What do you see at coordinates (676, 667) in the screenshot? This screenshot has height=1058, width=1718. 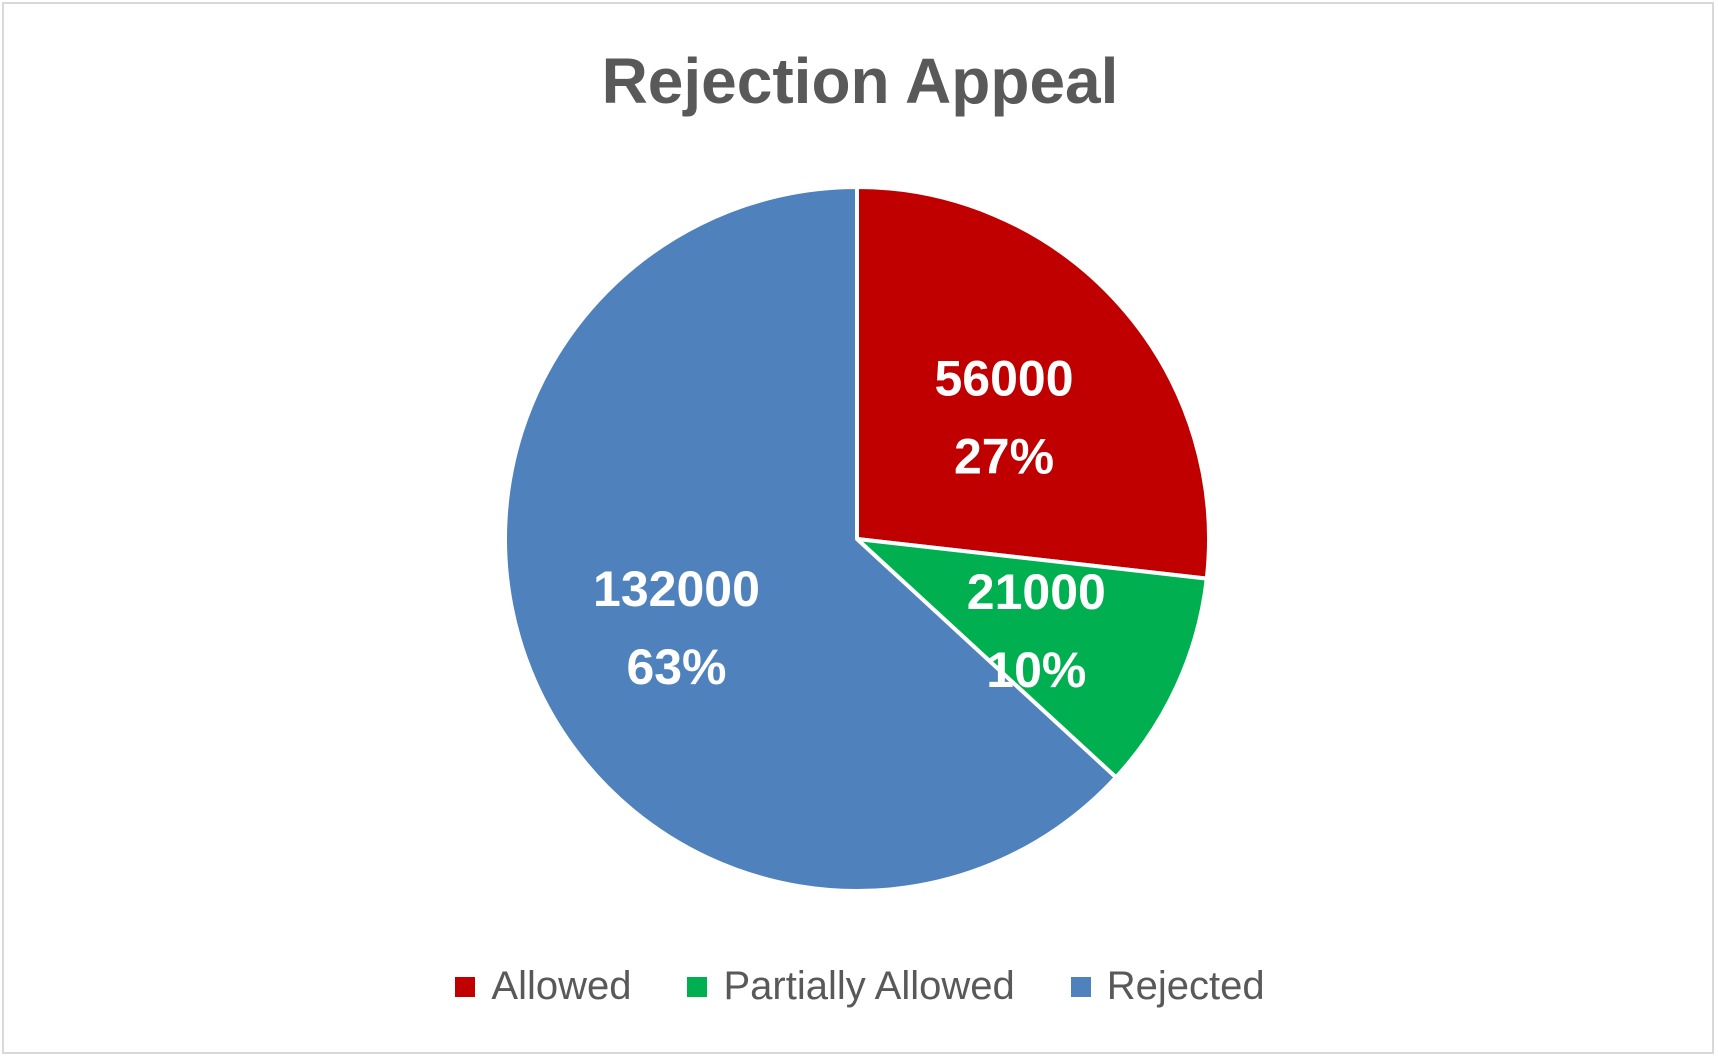 I see `slice-percent-label-rejected: 63%` at bounding box center [676, 667].